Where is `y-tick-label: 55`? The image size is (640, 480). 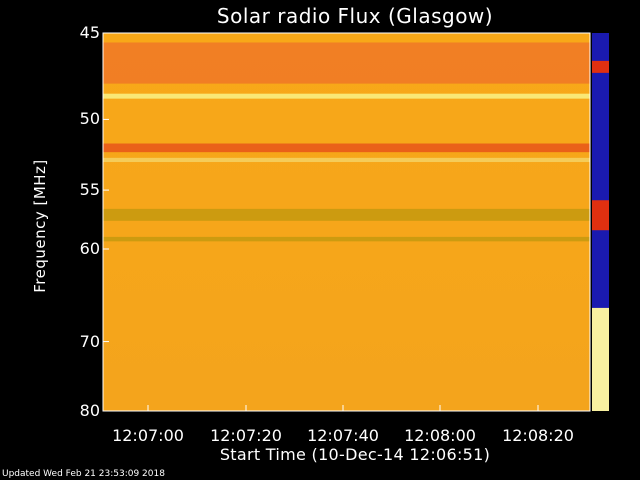 y-tick-label: 55 is located at coordinates (89, 190).